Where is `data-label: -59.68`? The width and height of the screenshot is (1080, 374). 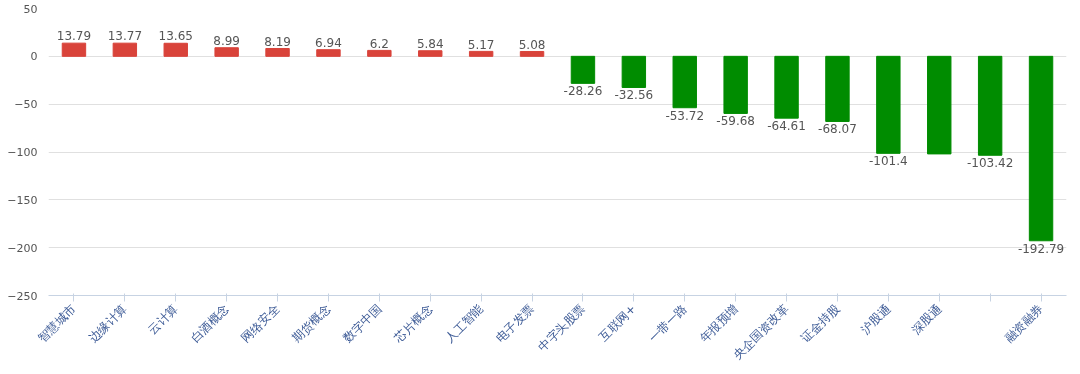
data-label: -59.68 is located at coordinates (735, 121).